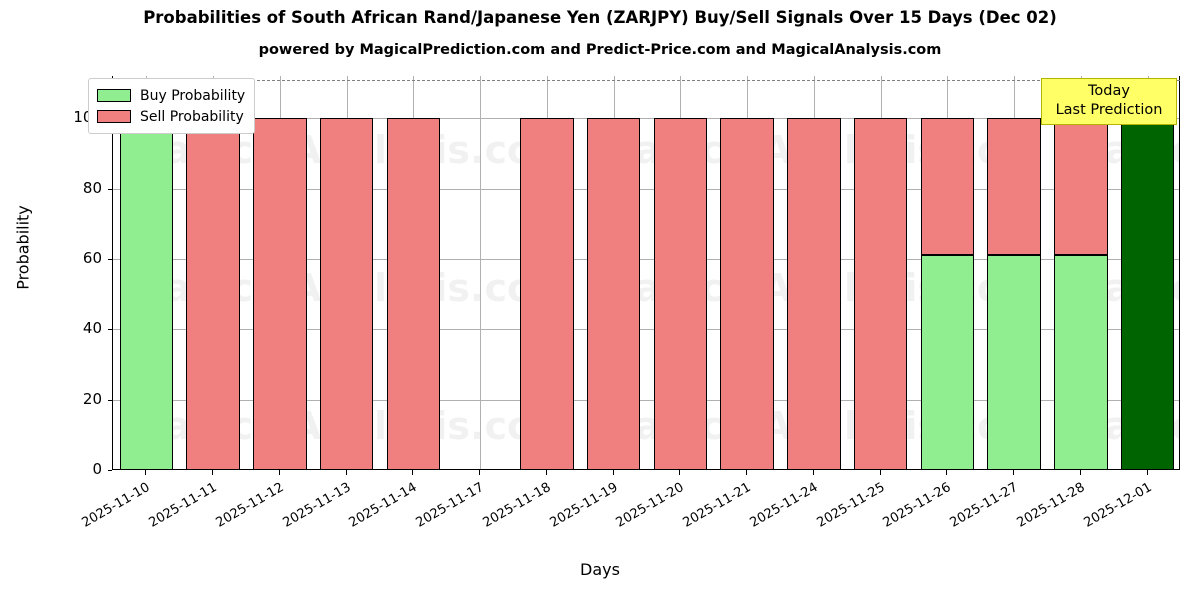  I want to click on y-tick-label: 40, so click(92, 328).